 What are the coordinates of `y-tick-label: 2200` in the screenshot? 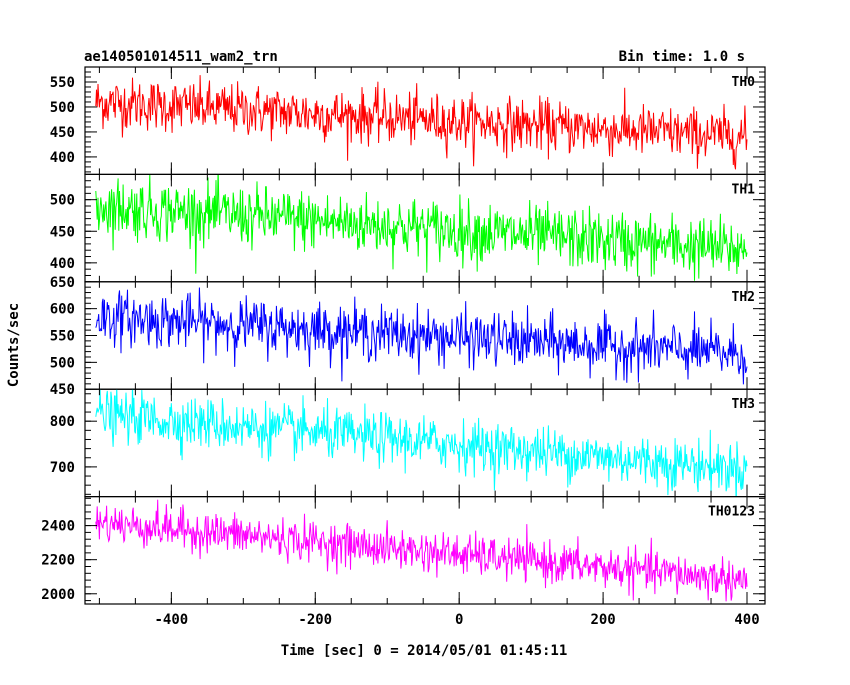 It's located at (58, 561).